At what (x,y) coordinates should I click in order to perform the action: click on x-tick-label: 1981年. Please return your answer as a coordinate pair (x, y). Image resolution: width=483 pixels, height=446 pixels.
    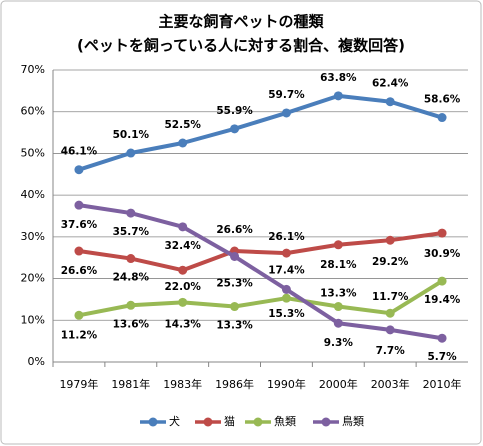
    Looking at the image, I should click on (130, 384).